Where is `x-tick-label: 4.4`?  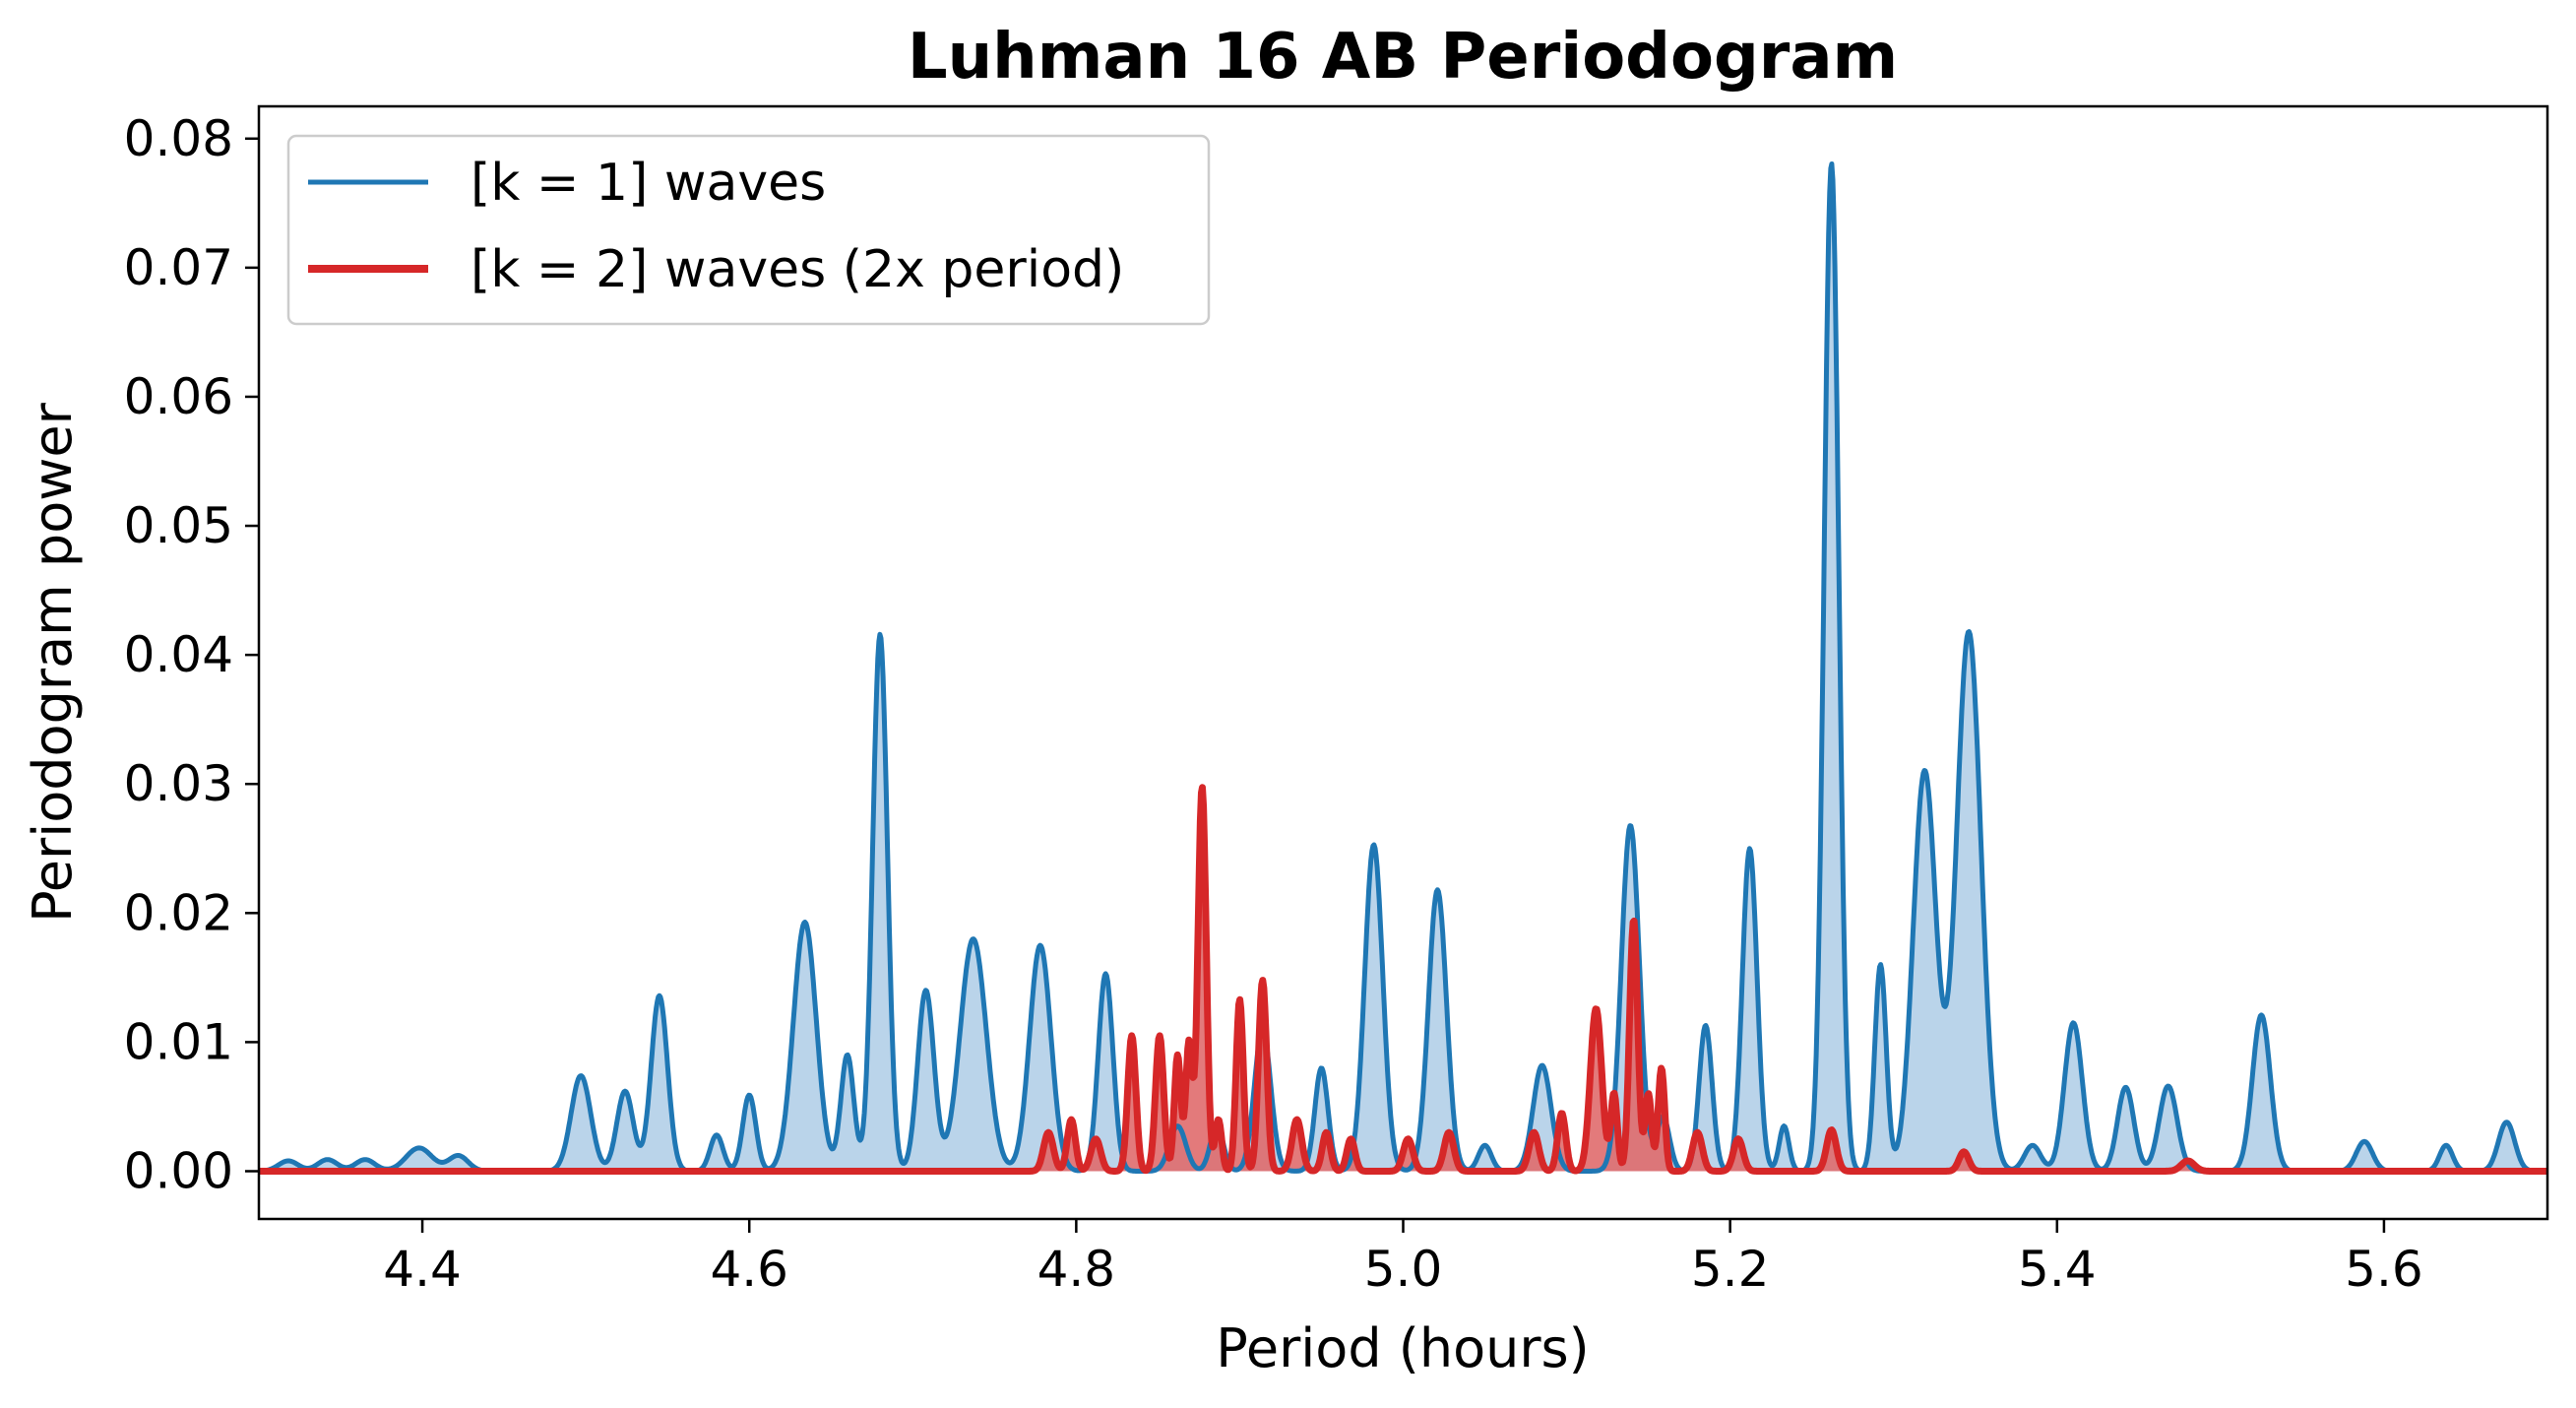
x-tick-label: 4.4 is located at coordinates (423, 1269).